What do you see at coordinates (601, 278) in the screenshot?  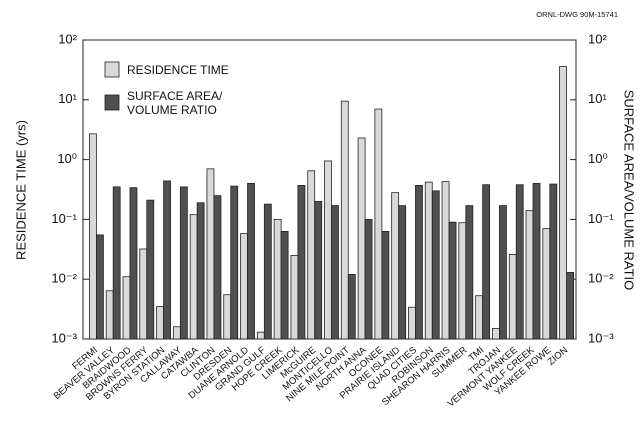 I see `y2-tick-label: 10⁻²` at bounding box center [601, 278].